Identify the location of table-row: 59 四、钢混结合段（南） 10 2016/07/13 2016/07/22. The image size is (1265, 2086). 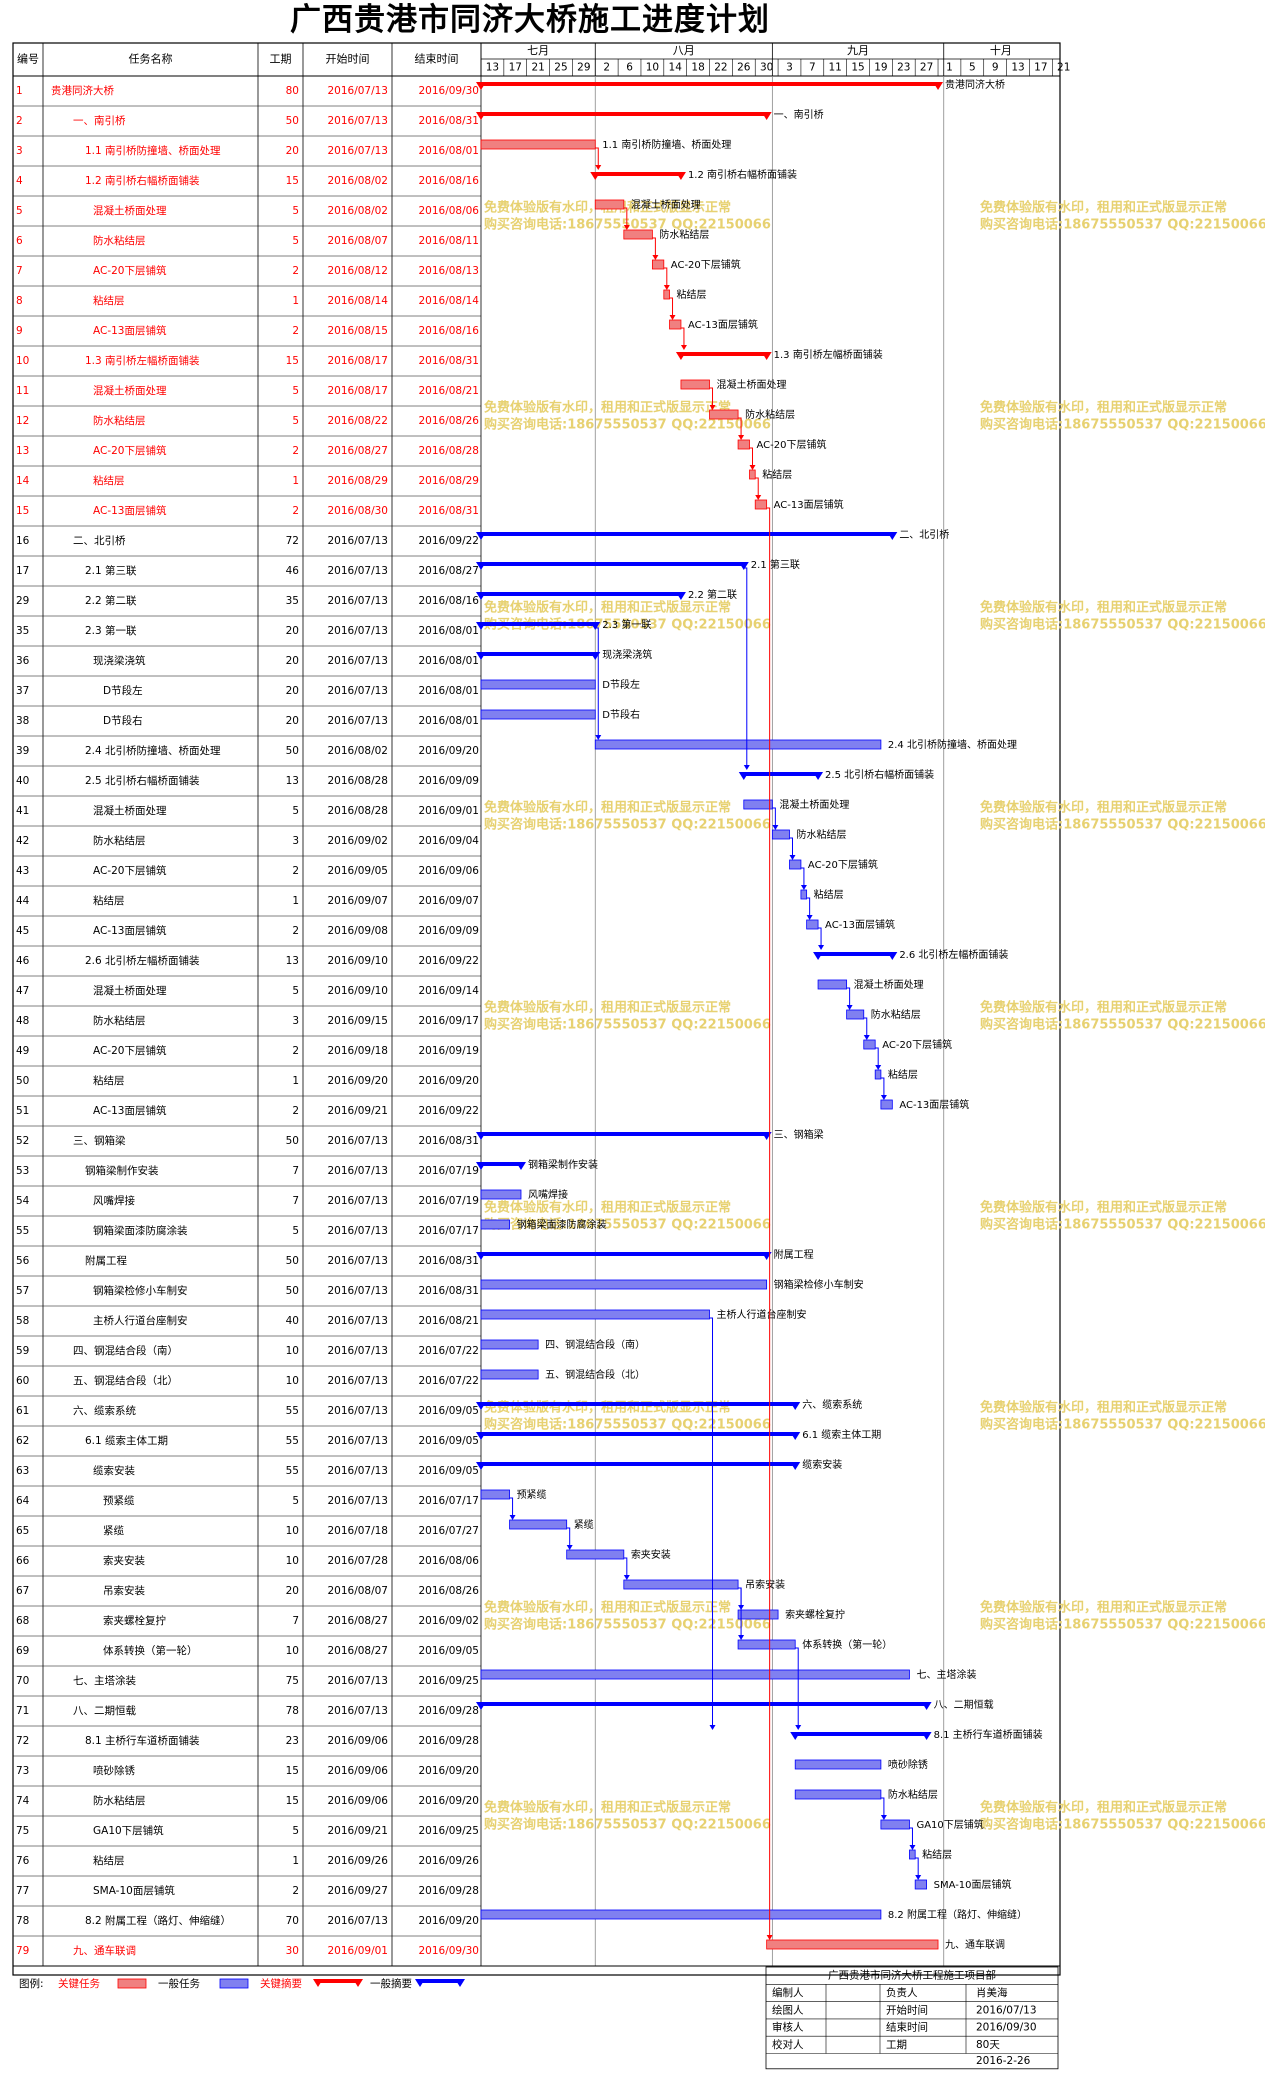
(247, 1355).